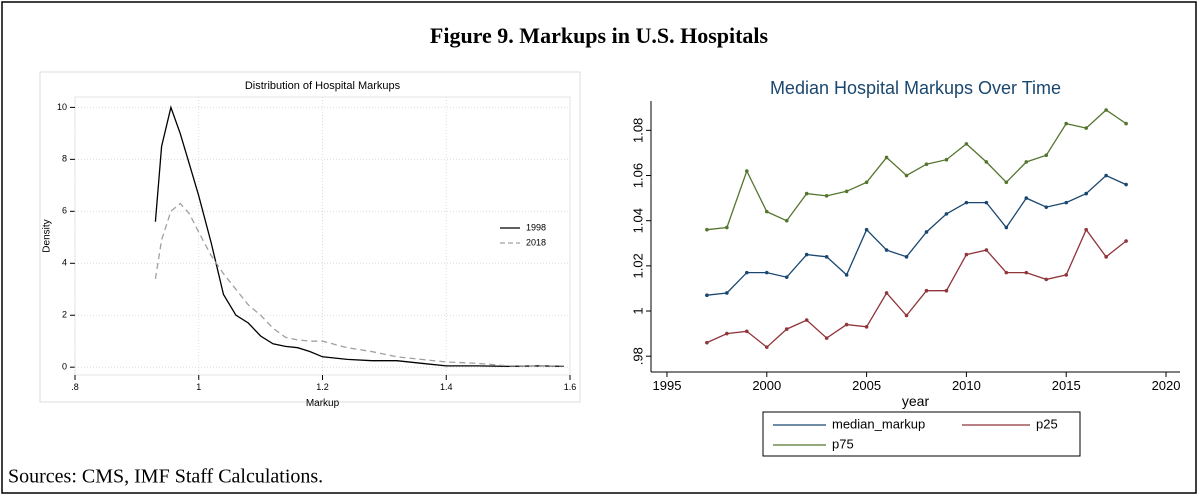  I want to click on y-tick-label: 4, so click(64, 263).